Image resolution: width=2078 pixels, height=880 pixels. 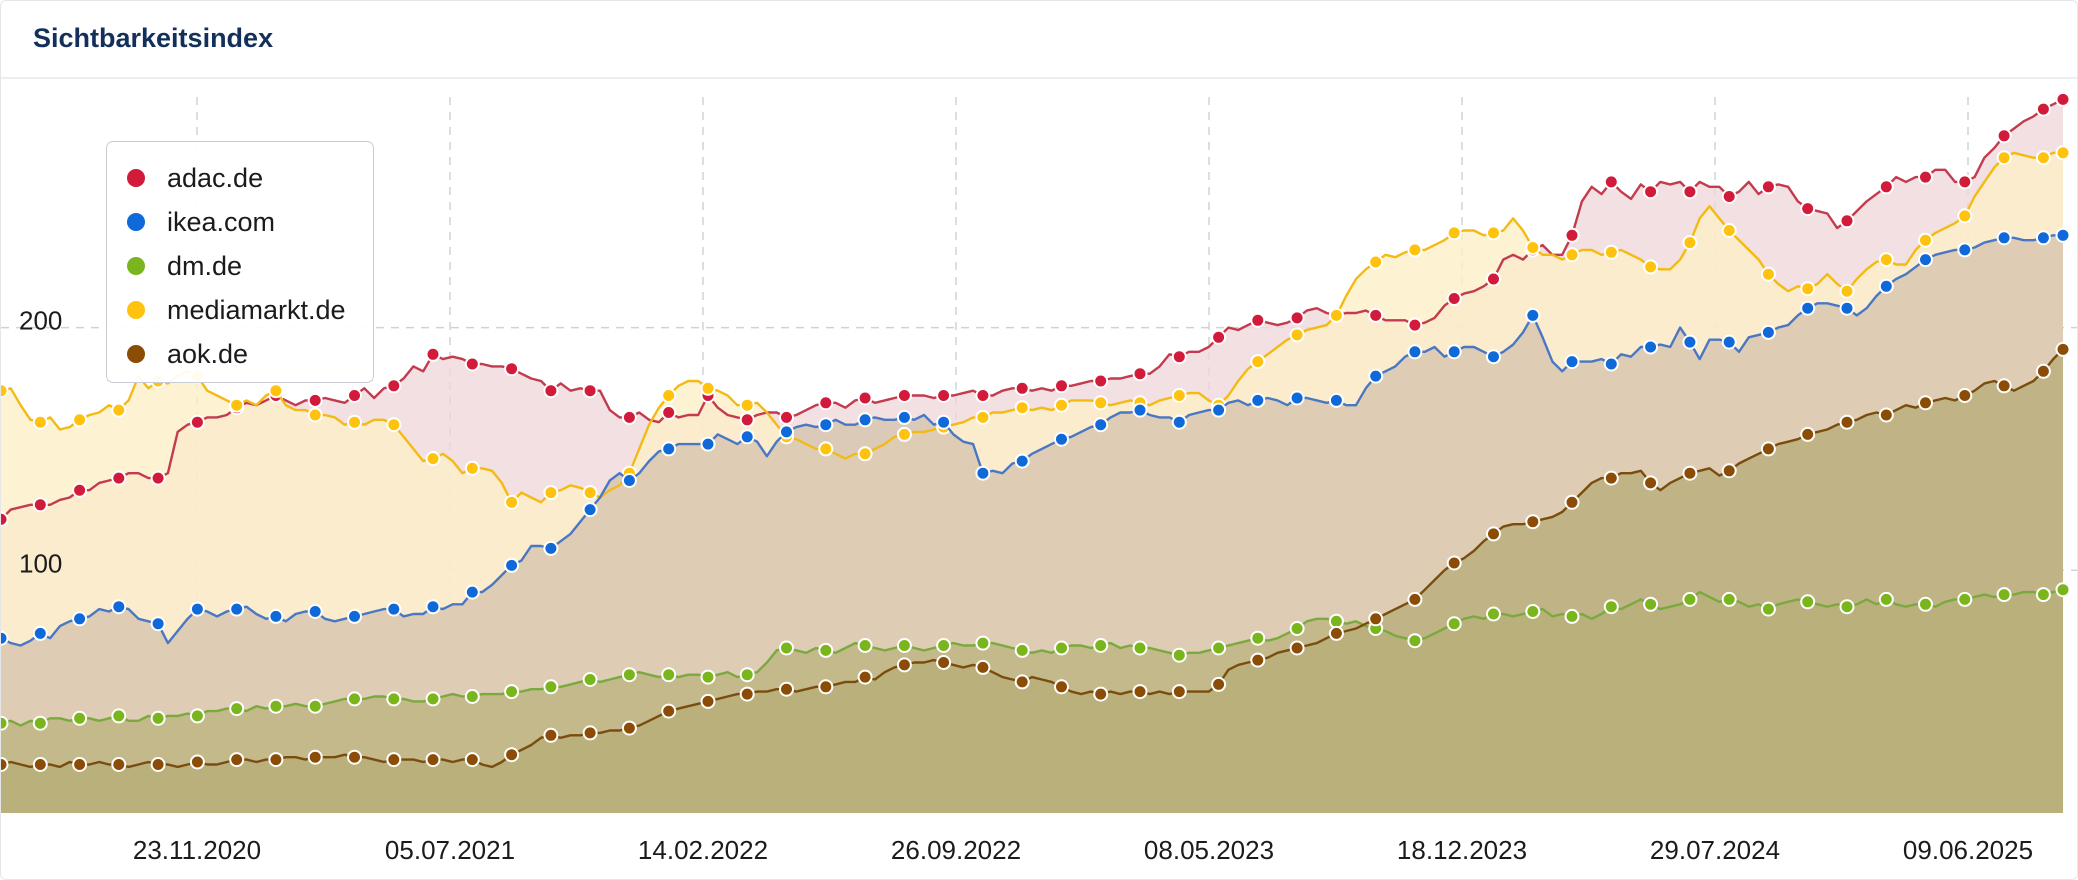 I want to click on x-tick-label: 29.07.2024, so click(x=1715, y=850).